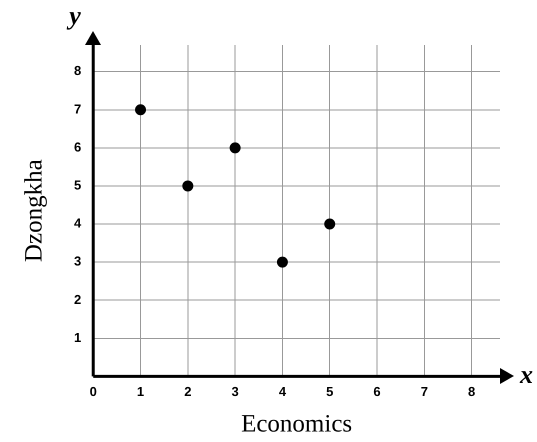 Image resolution: width=537 pixels, height=442 pixels. What do you see at coordinates (140, 391) in the screenshot?
I see `x-tick-label: 1` at bounding box center [140, 391].